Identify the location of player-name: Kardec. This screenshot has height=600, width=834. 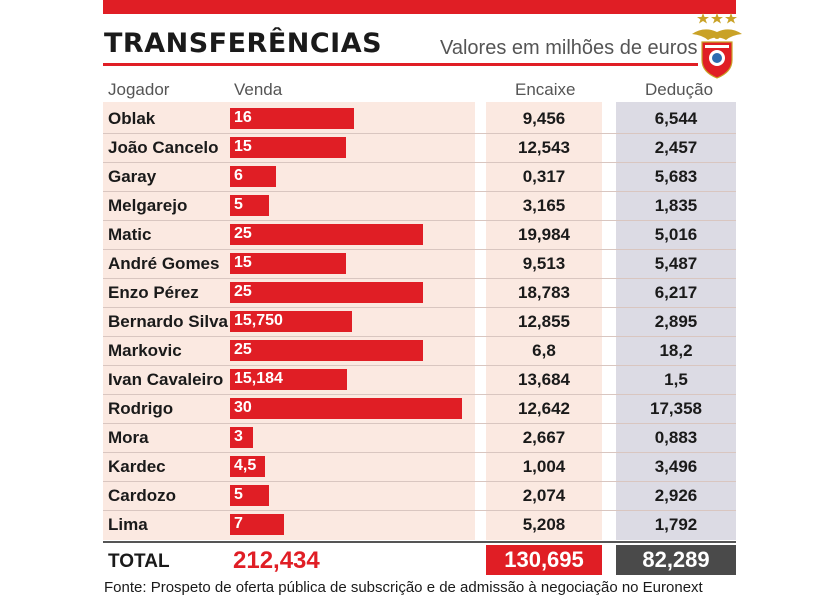
(137, 466).